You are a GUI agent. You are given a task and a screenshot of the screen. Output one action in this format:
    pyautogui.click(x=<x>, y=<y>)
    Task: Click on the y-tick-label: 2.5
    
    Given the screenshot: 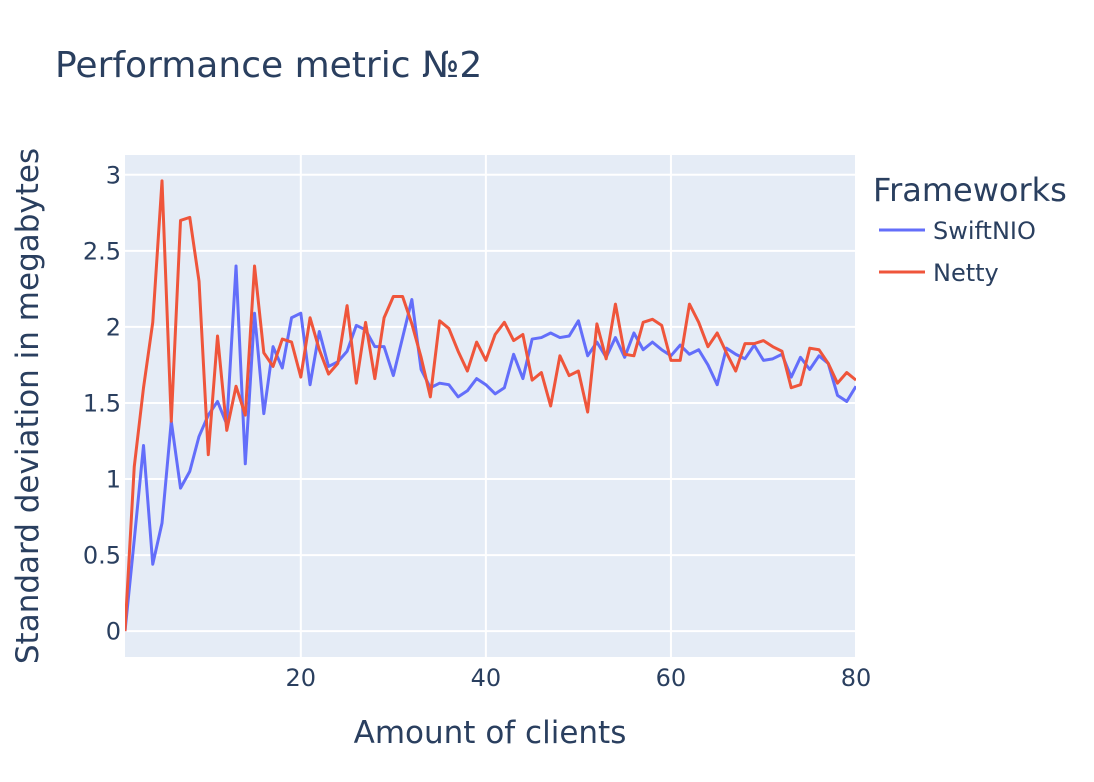 What is the action you would take?
    pyautogui.click(x=102, y=251)
    